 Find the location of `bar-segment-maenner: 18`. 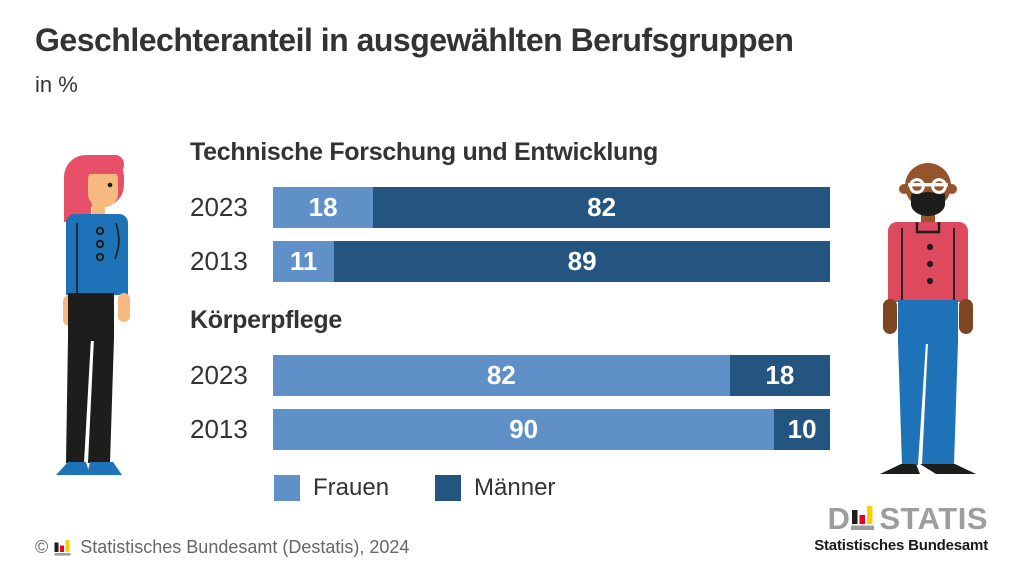

bar-segment-maenner: 18 is located at coordinates (779, 375).